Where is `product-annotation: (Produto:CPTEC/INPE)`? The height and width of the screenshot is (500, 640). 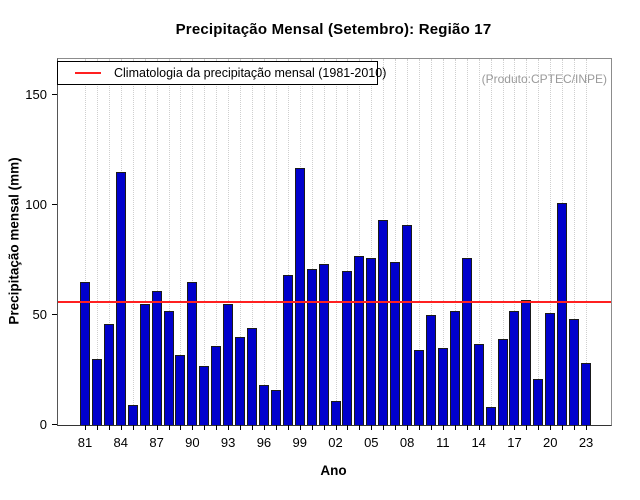 product-annotation: (Produto:CPTEC/INPE) is located at coordinates (544, 79).